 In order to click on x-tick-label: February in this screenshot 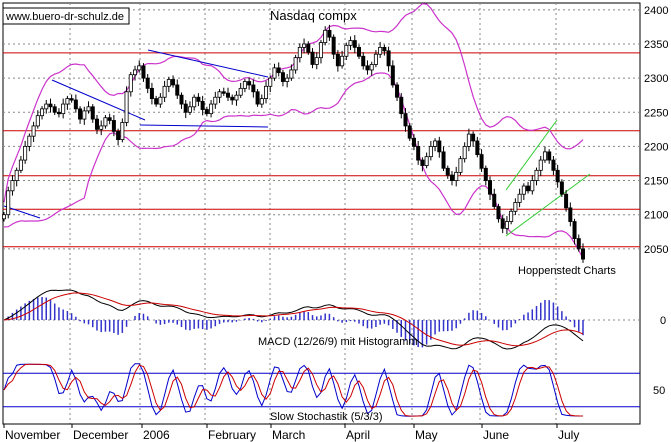, I will do `click(232, 435)`.